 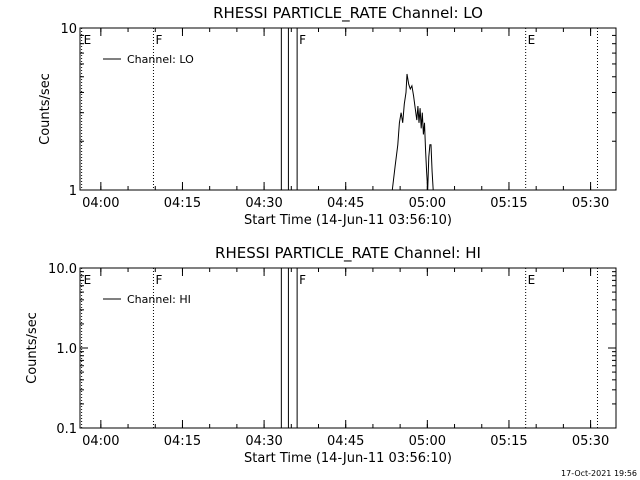 What do you see at coordinates (412, 132) in the screenshot?
I see `series-line` at bounding box center [412, 132].